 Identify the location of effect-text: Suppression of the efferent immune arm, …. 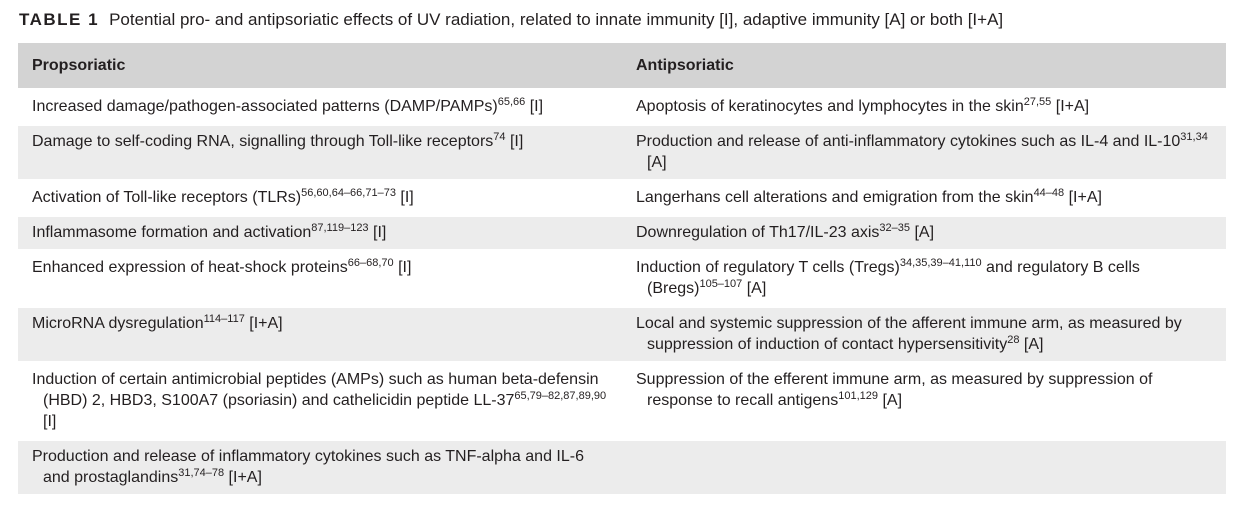
(894, 390).